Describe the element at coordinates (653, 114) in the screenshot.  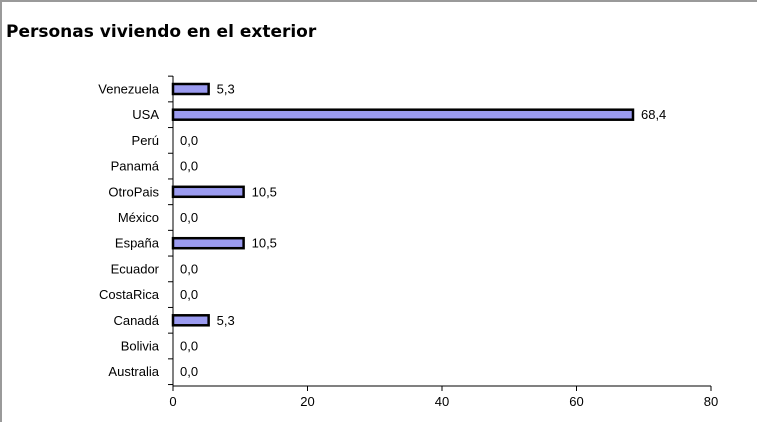
I see `value-label: 68,4` at that location.